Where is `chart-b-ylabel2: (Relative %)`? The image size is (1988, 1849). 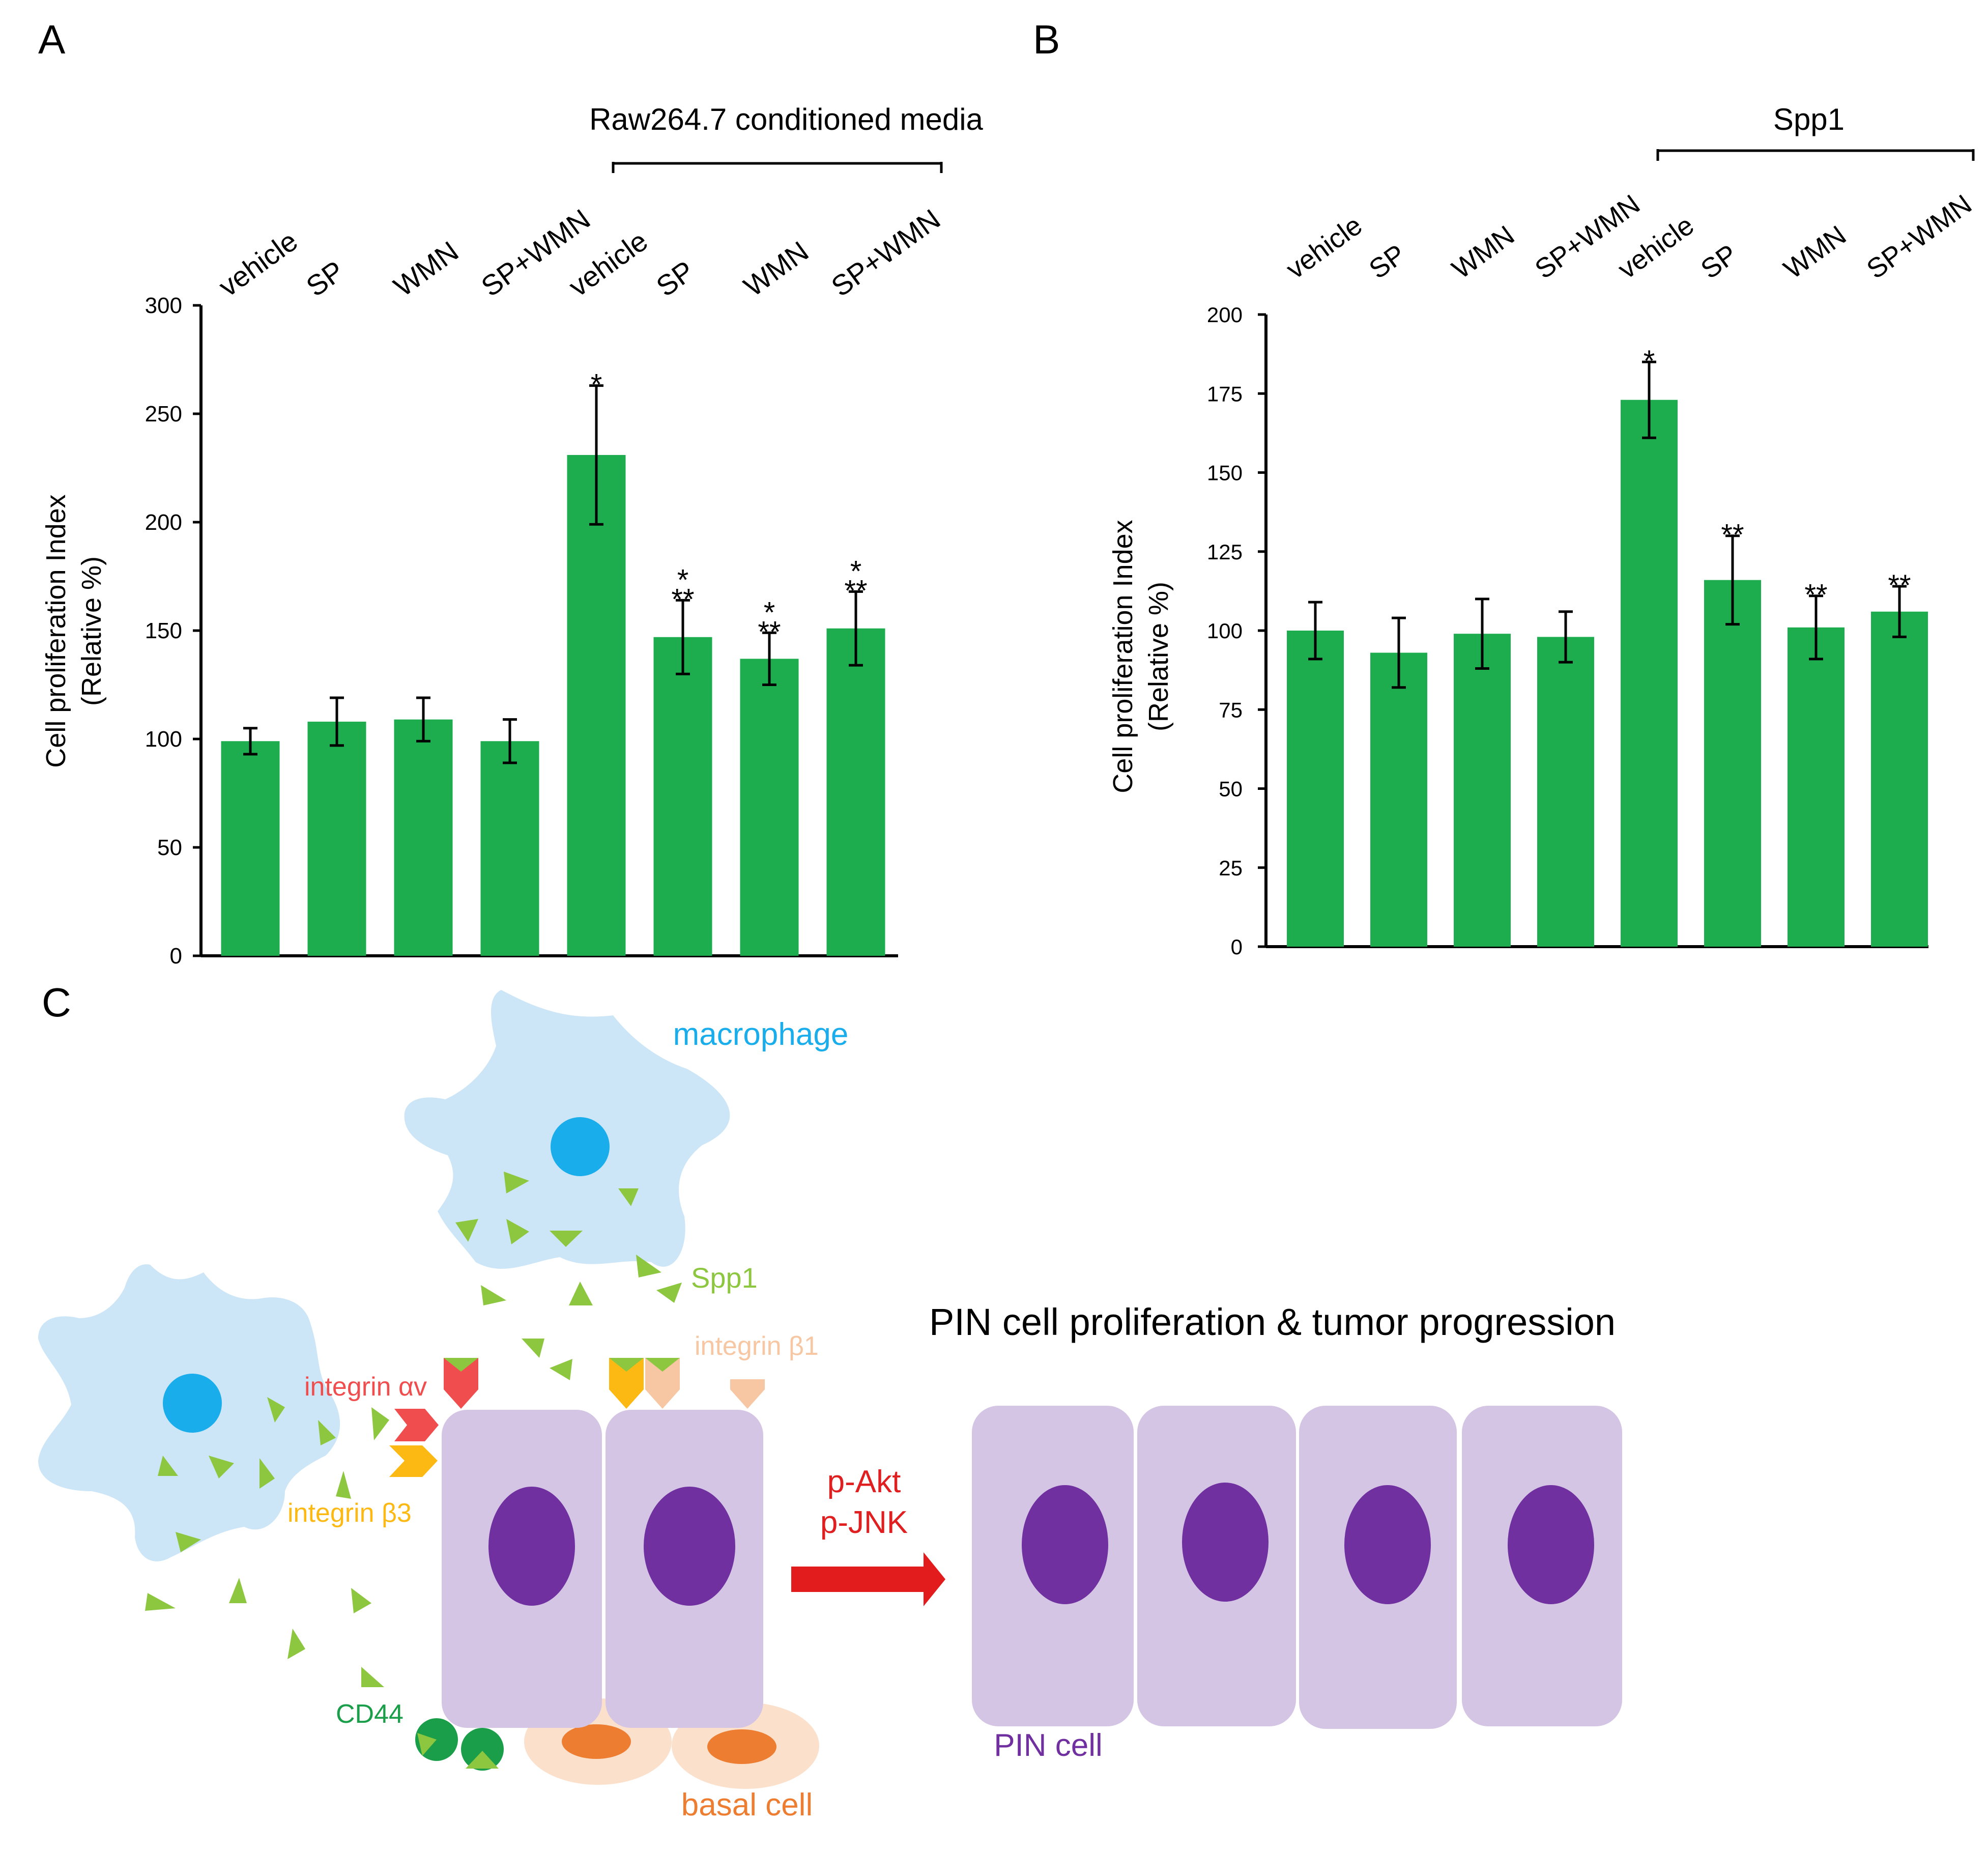
chart-b-ylabel2: (Relative %) is located at coordinates (1158, 656).